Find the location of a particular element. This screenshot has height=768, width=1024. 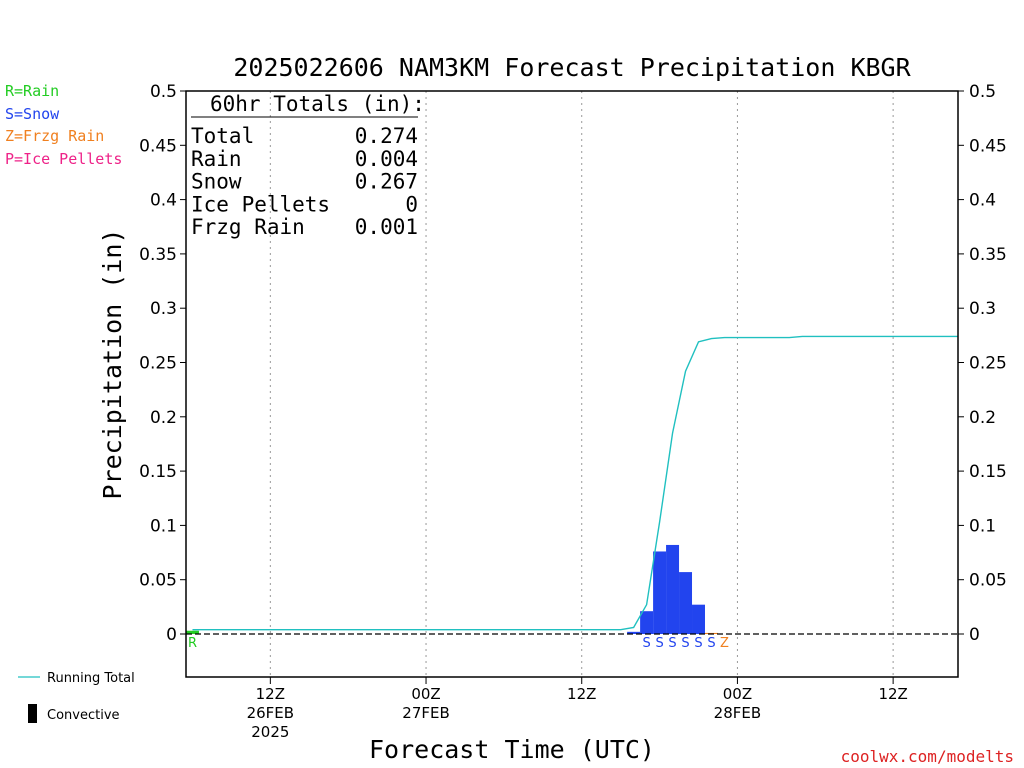

precip-type-label: Z is located at coordinates (724, 643).